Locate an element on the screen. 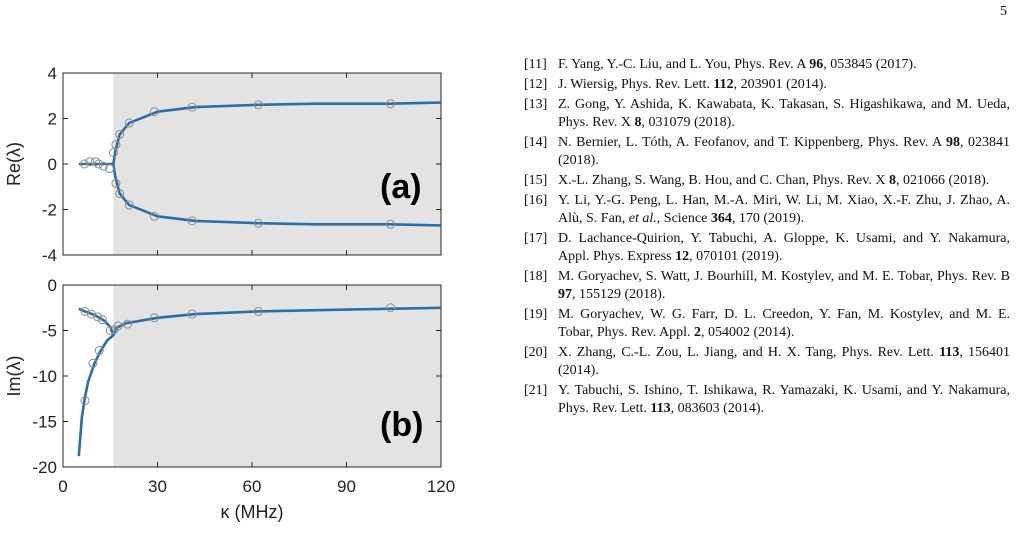  reference-number: [17] is located at coordinates (536, 238).